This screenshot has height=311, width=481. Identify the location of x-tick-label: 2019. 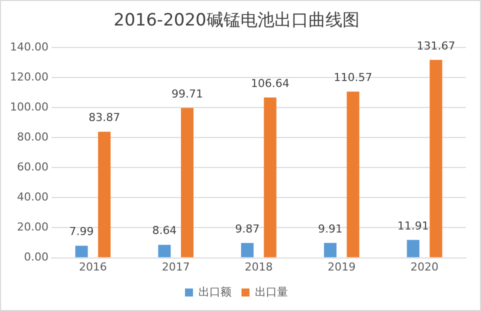
(342, 267).